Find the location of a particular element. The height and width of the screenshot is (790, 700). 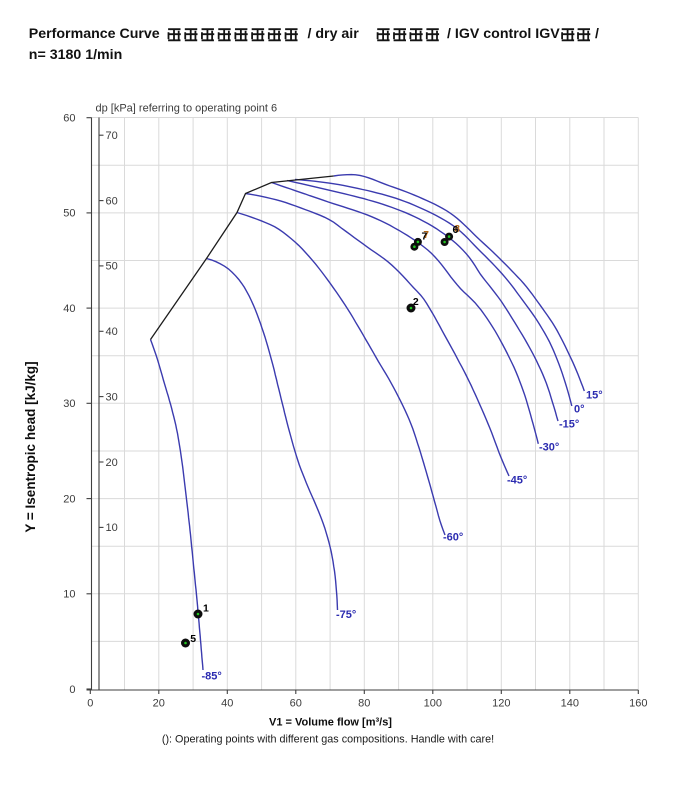

svg-text: -85° is located at coordinates (212, 677).